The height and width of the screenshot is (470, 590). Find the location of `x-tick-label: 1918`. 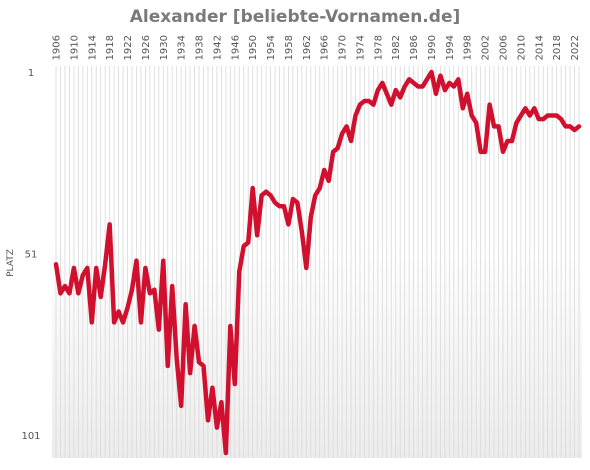

x-tick-label: 1918 is located at coordinates (110, 47).